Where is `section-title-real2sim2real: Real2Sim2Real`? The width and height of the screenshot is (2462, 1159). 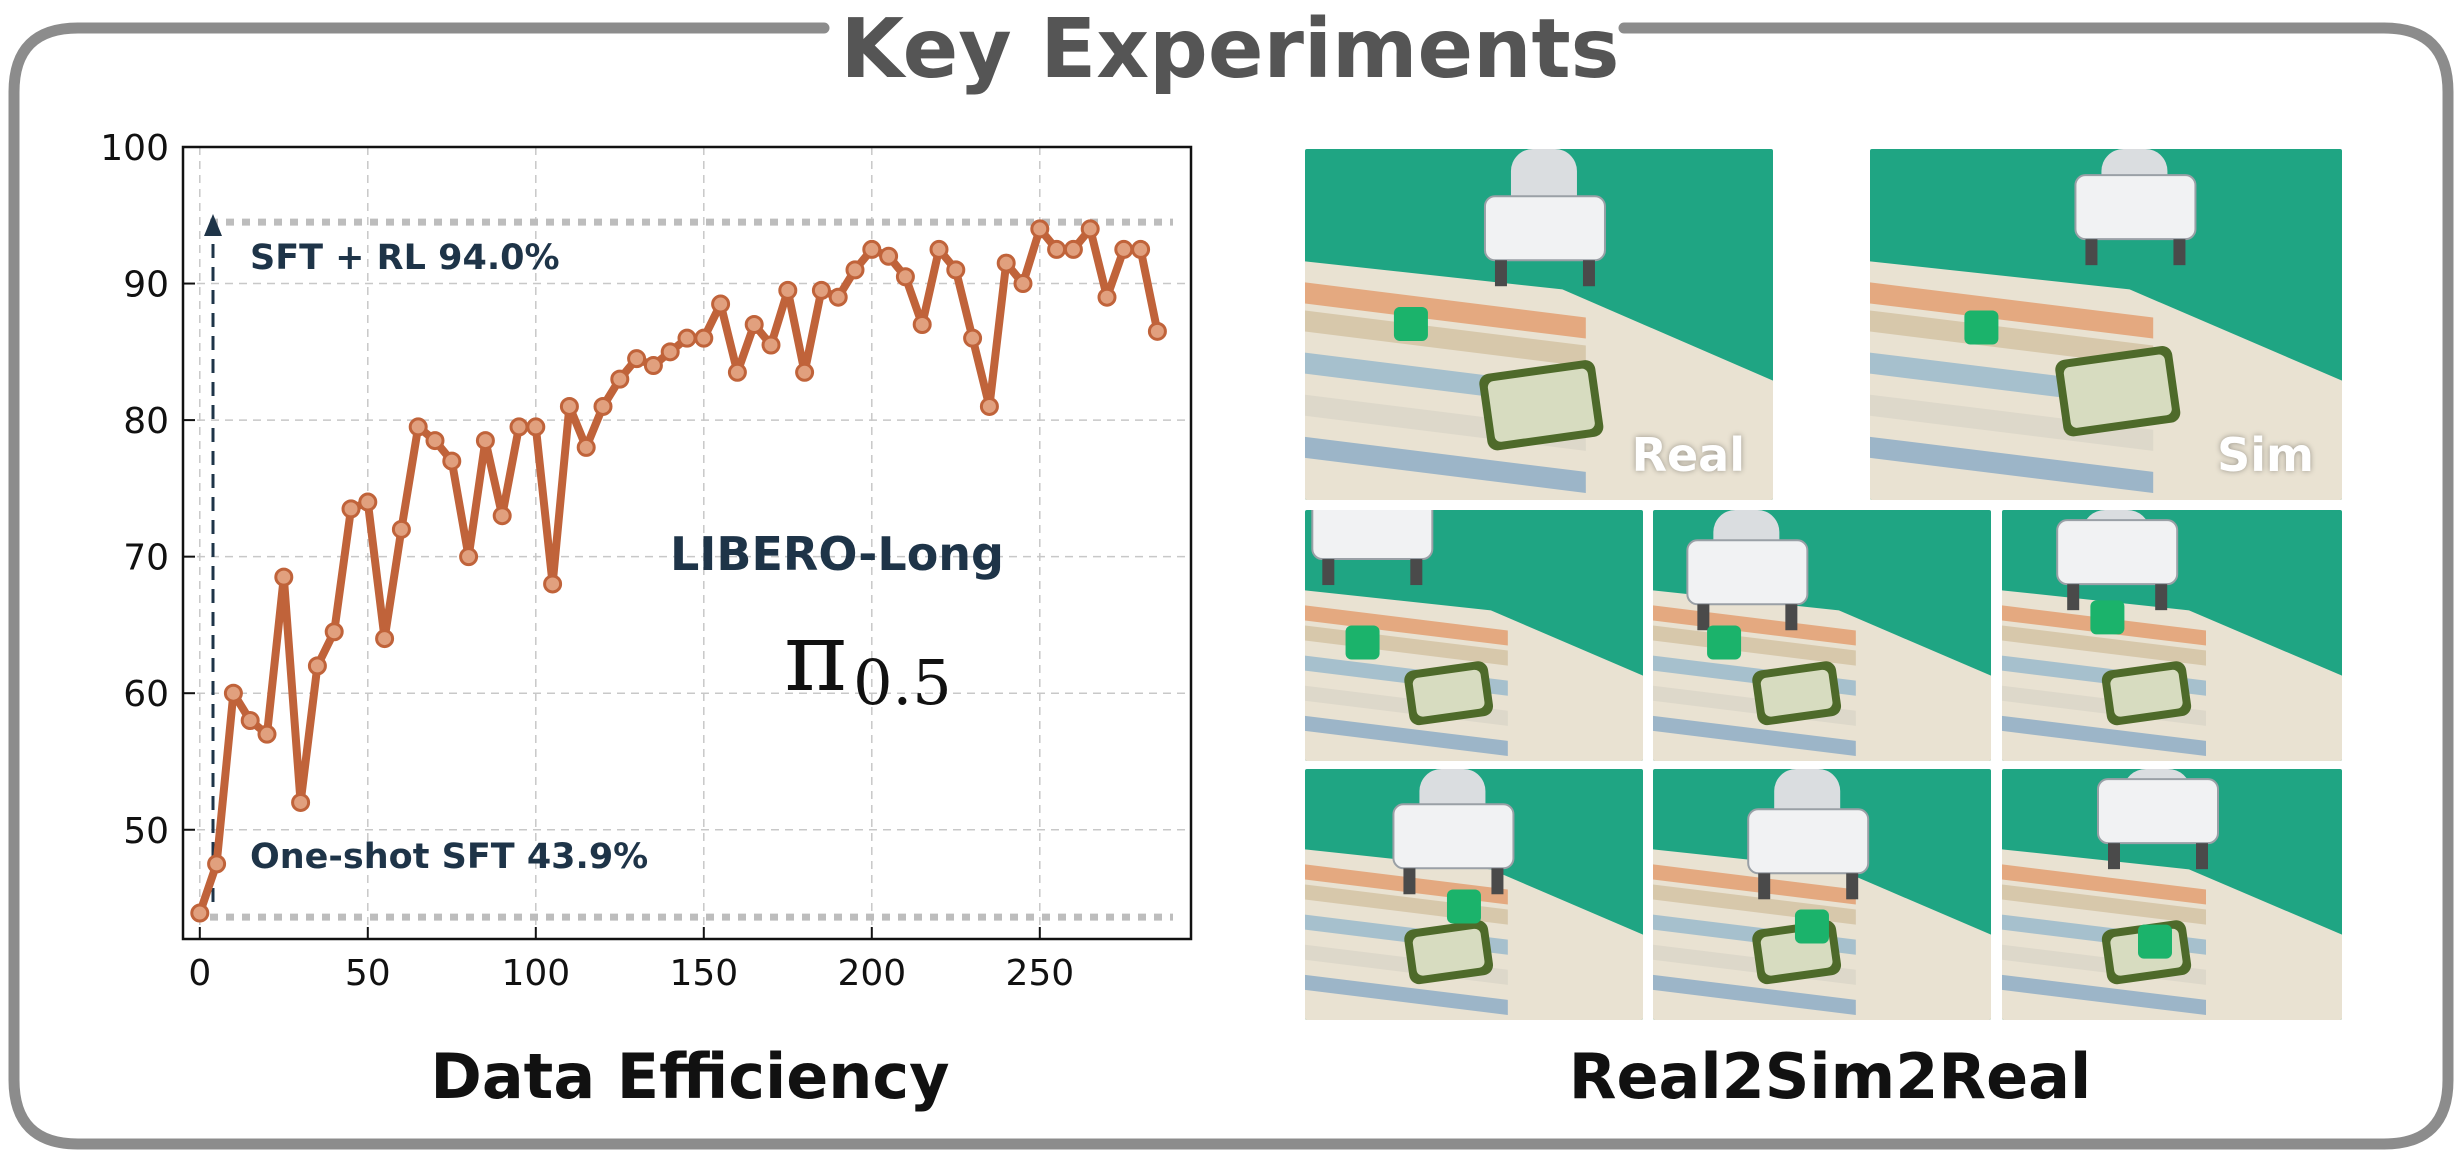
section-title-real2sim2real: Real2Sim2Real is located at coordinates (1830, 1076).